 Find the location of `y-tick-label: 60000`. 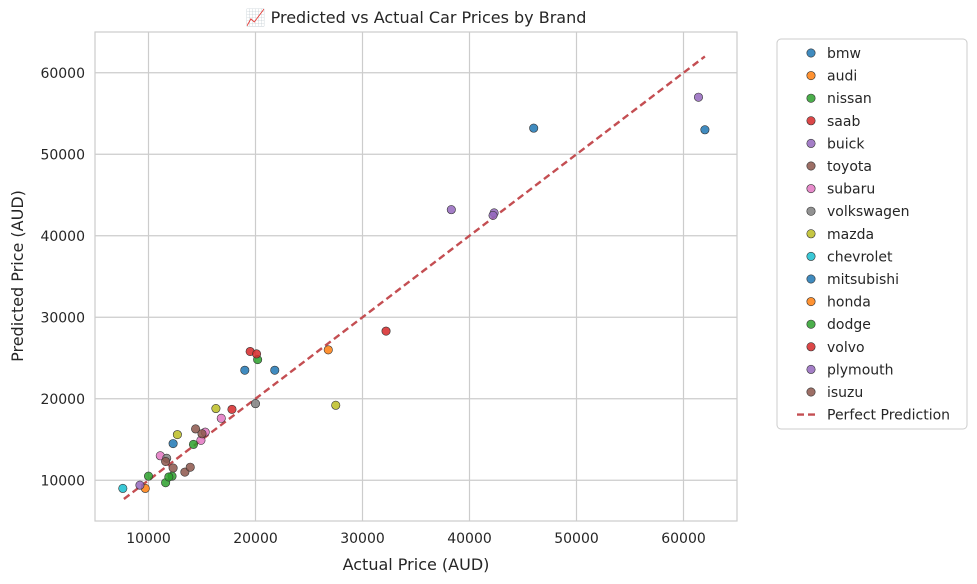

y-tick-label: 60000 is located at coordinates (62, 74).